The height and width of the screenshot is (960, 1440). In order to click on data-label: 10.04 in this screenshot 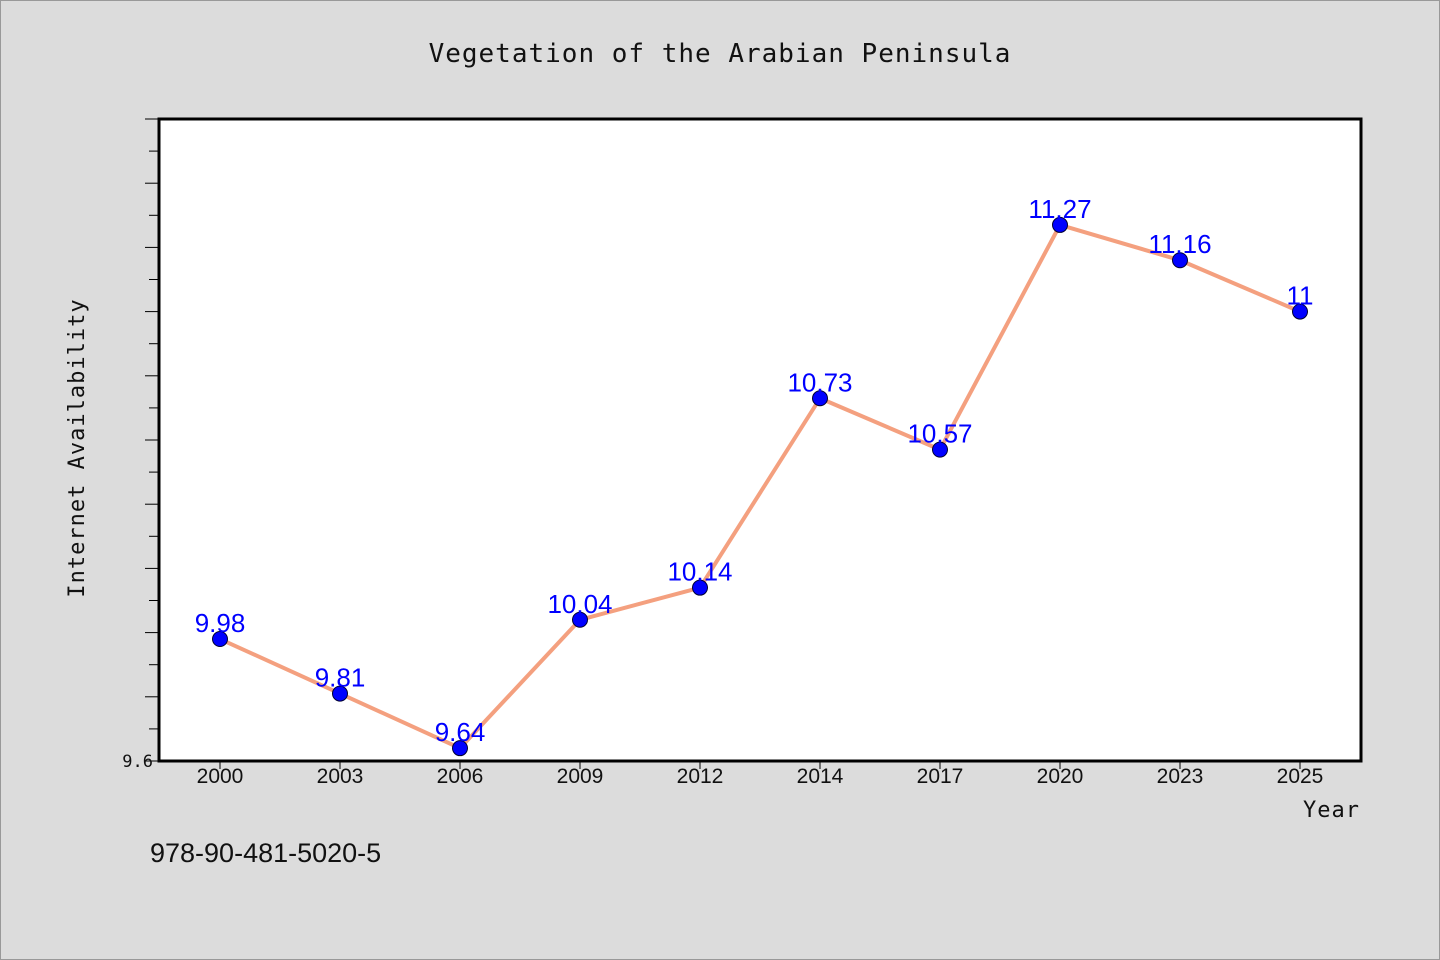, I will do `click(579, 604)`.